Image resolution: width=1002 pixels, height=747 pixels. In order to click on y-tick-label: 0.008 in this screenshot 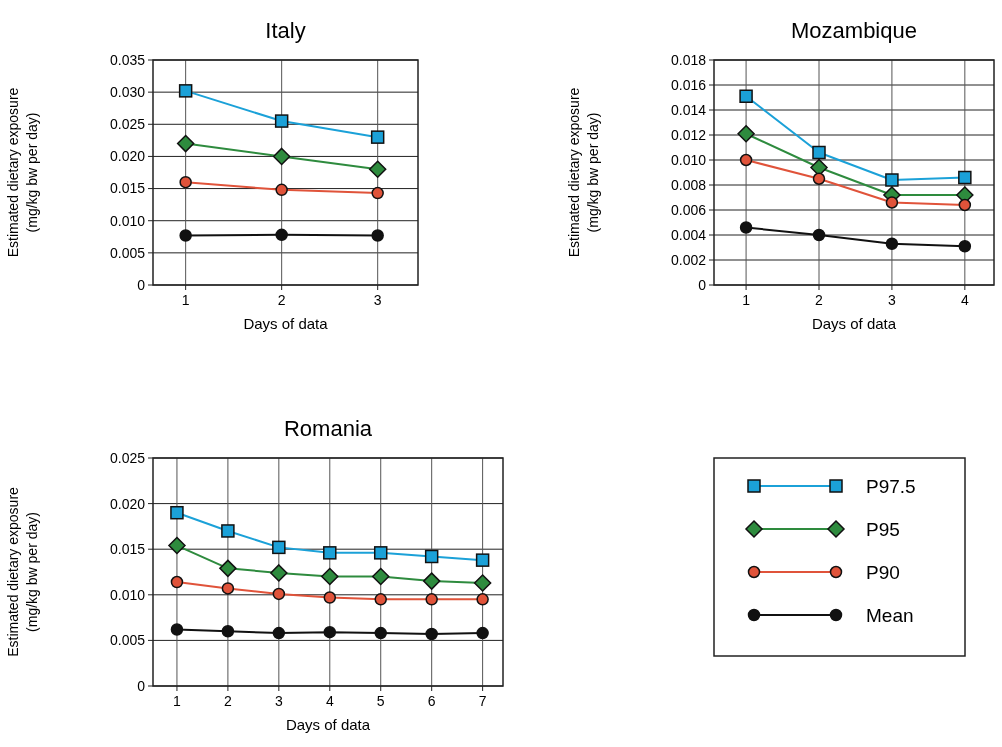, I will do `click(688, 184)`.